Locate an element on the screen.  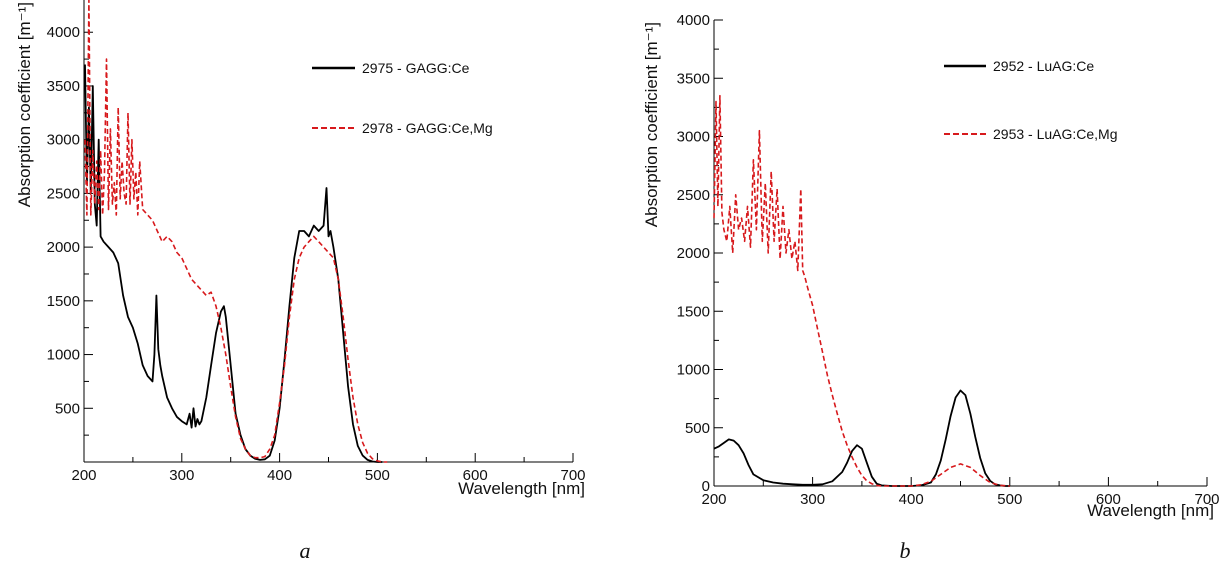
legend-label-luag-ce: 2952 - LuAG:Ce is located at coordinates (1043, 66).